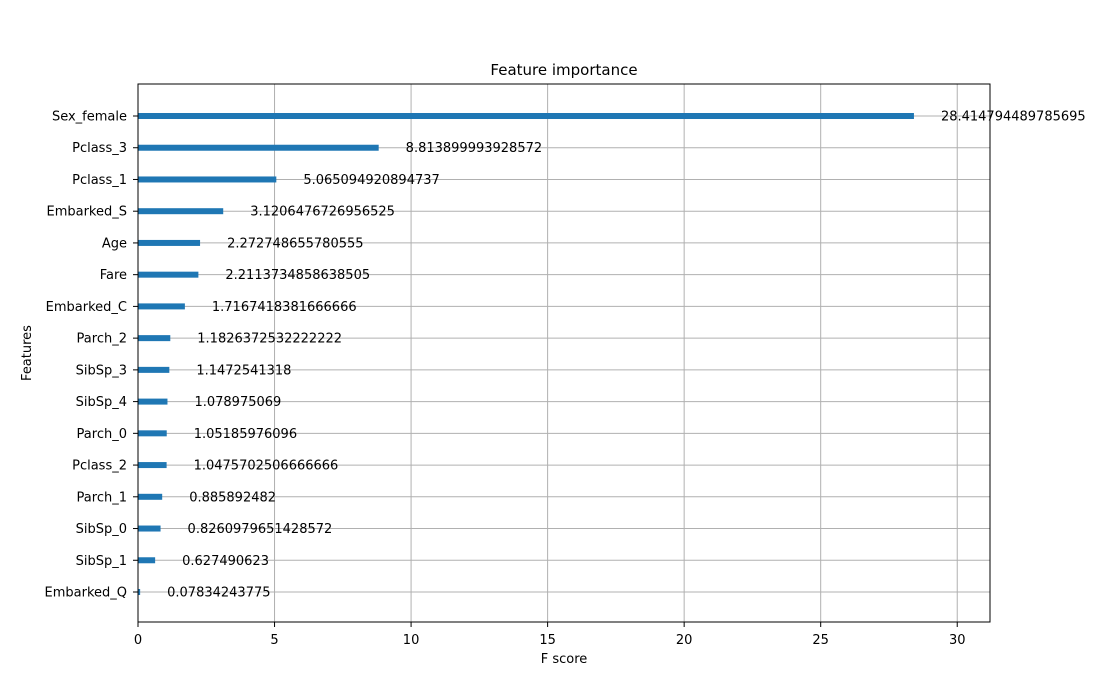 Image resolution: width=1100 pixels, height=700 pixels. Describe the element at coordinates (684, 640) in the screenshot. I see `x-tick-label: 20` at that location.